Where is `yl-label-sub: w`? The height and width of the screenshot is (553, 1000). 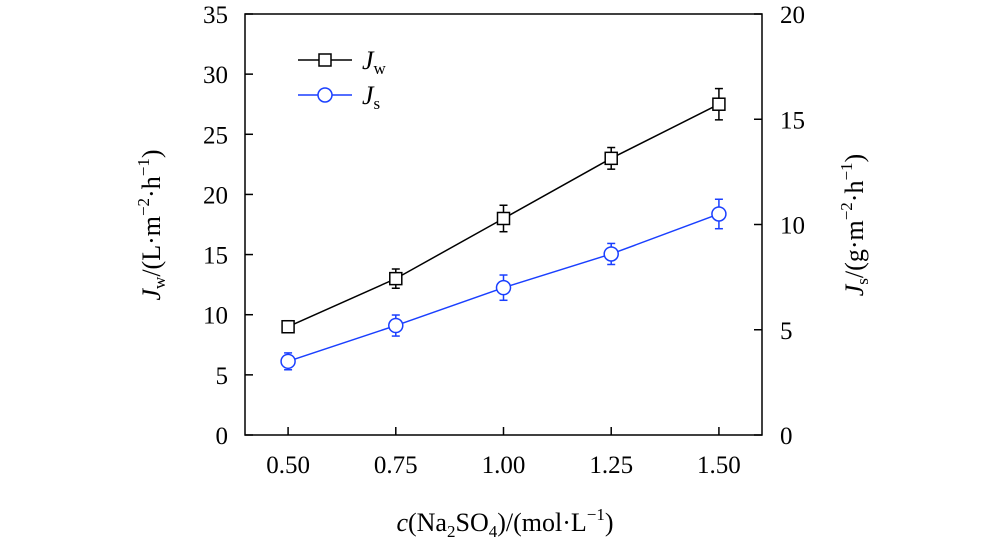
yl-label-sub: w is located at coordinates (159, 282).